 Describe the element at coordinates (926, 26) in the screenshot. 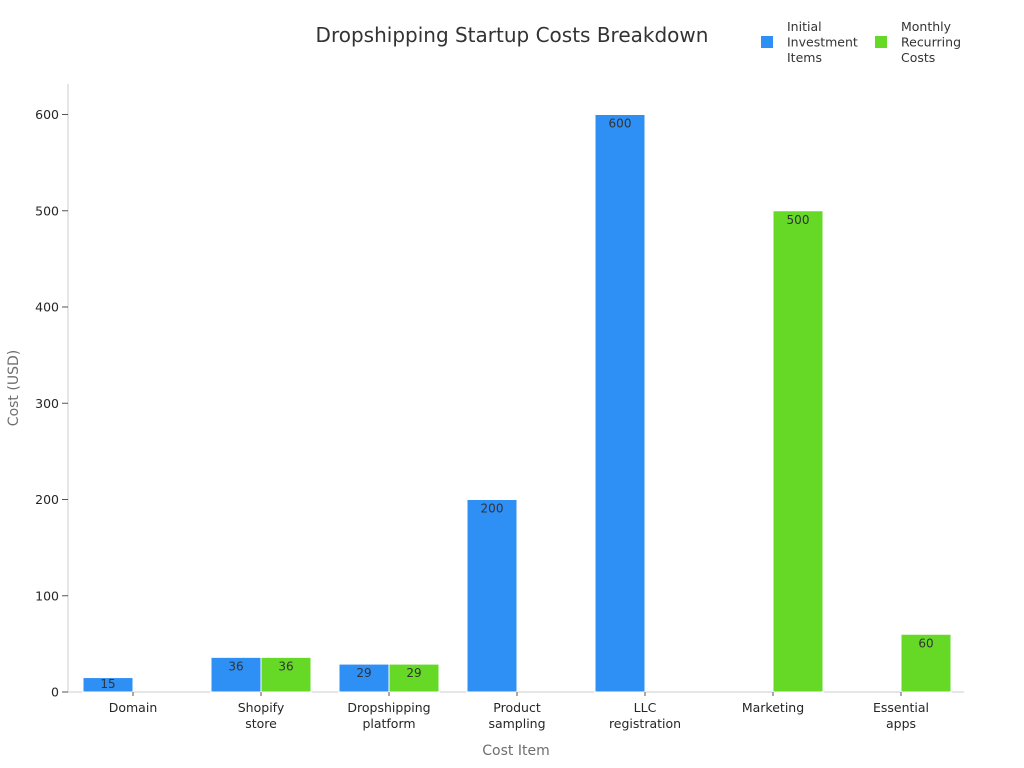

I see `legend-label: Monthly` at that location.